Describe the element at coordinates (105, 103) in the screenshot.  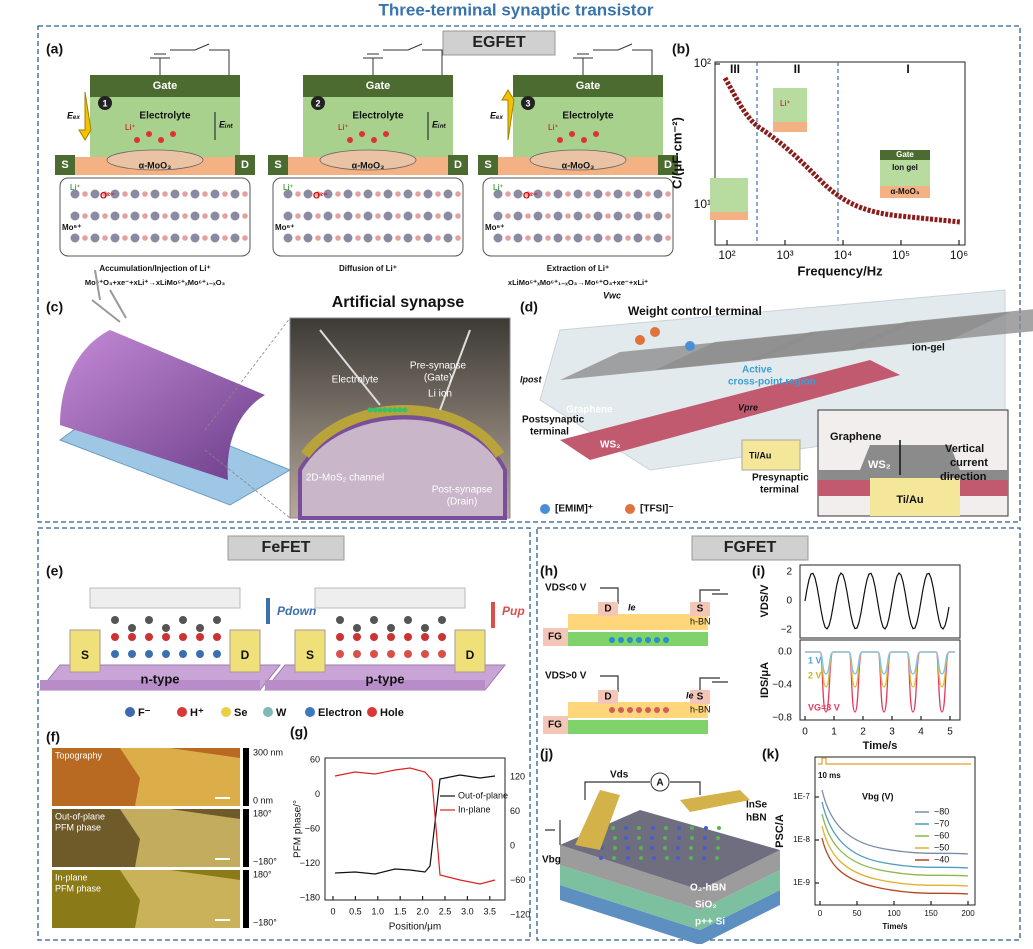
I see `step-badge` at that location.